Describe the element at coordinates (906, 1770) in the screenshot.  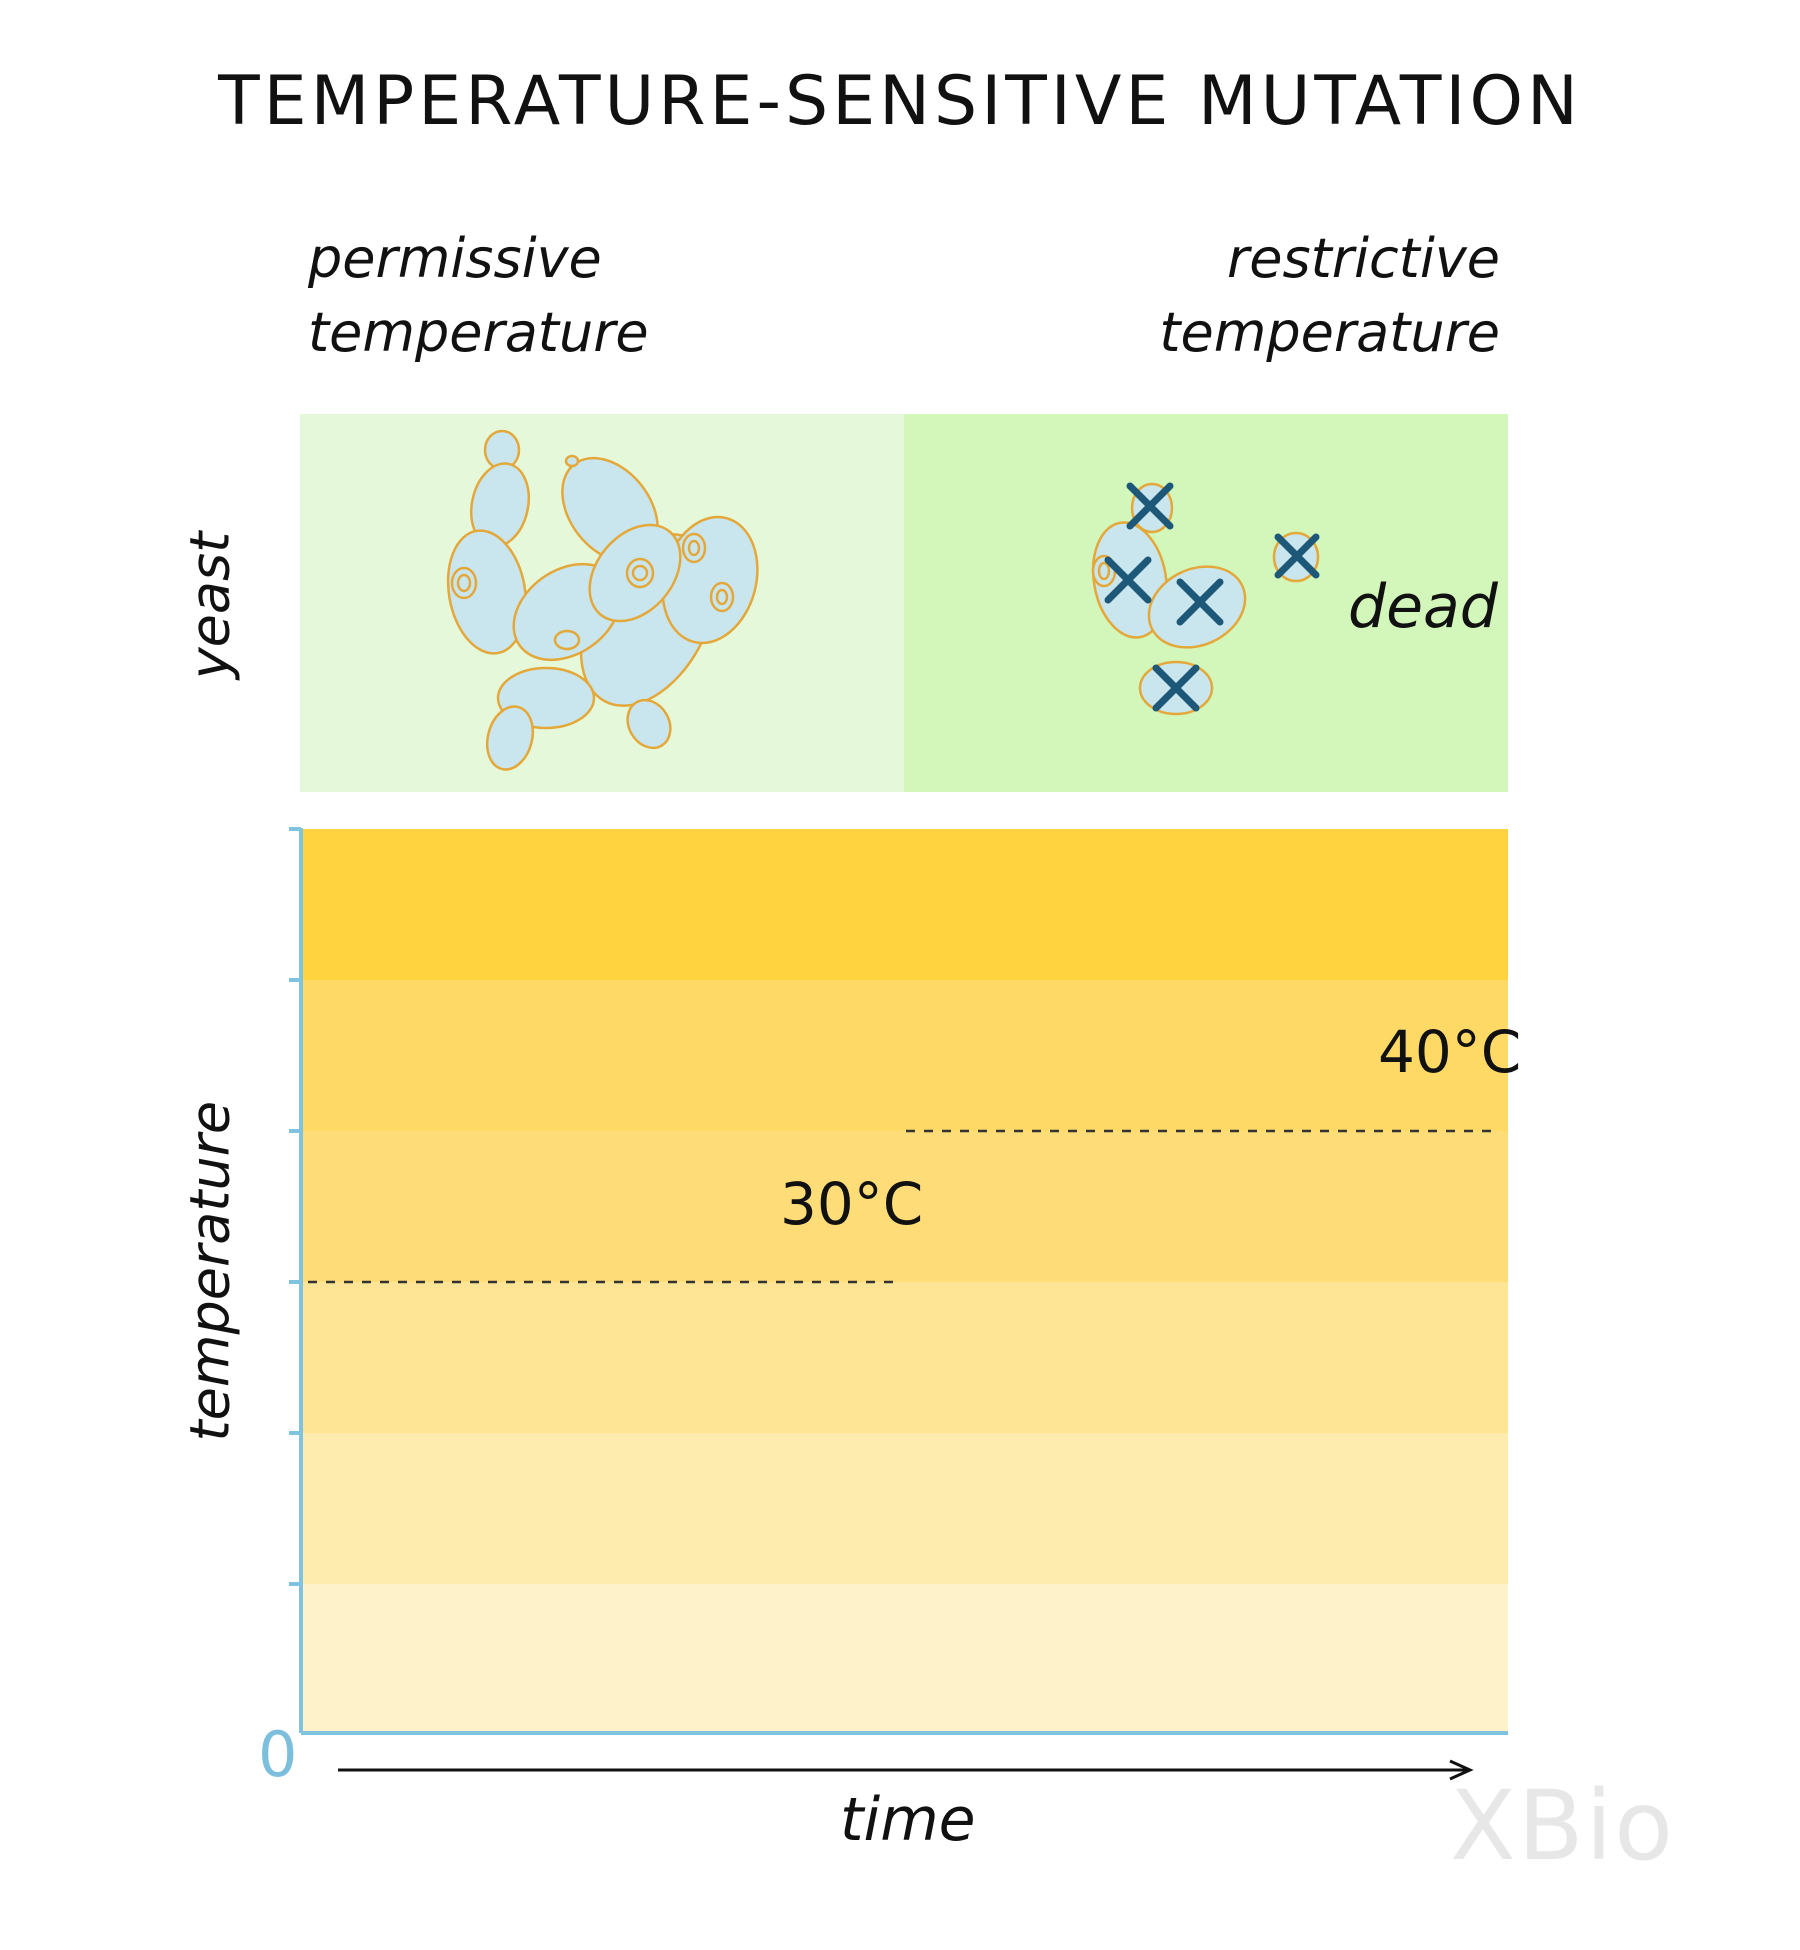
I see `time-arrow` at that location.